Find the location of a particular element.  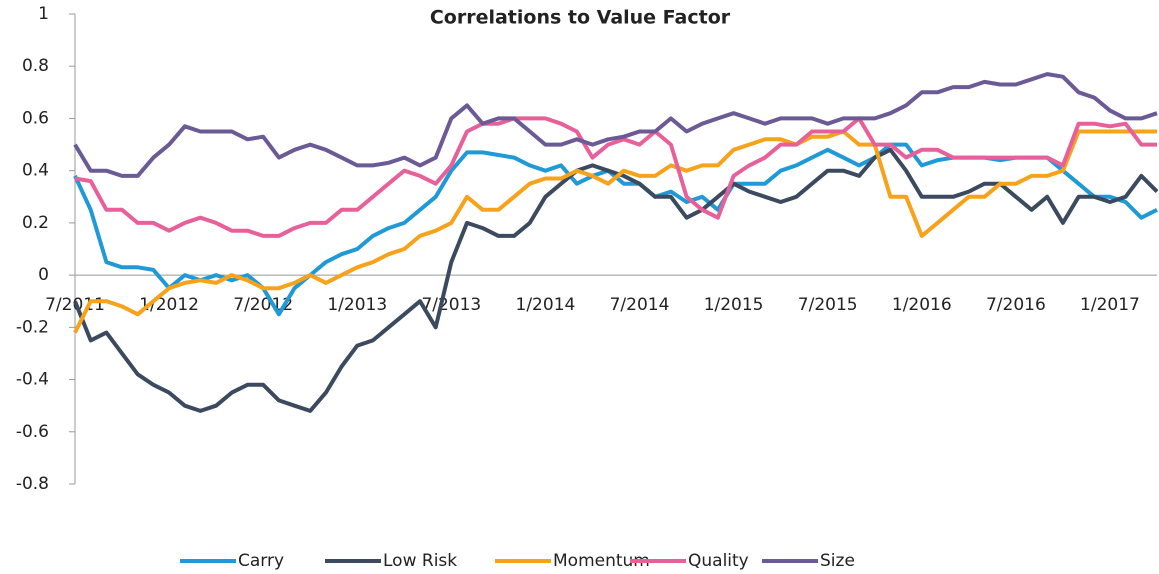

legend-label: Momentum is located at coordinates (601, 561).